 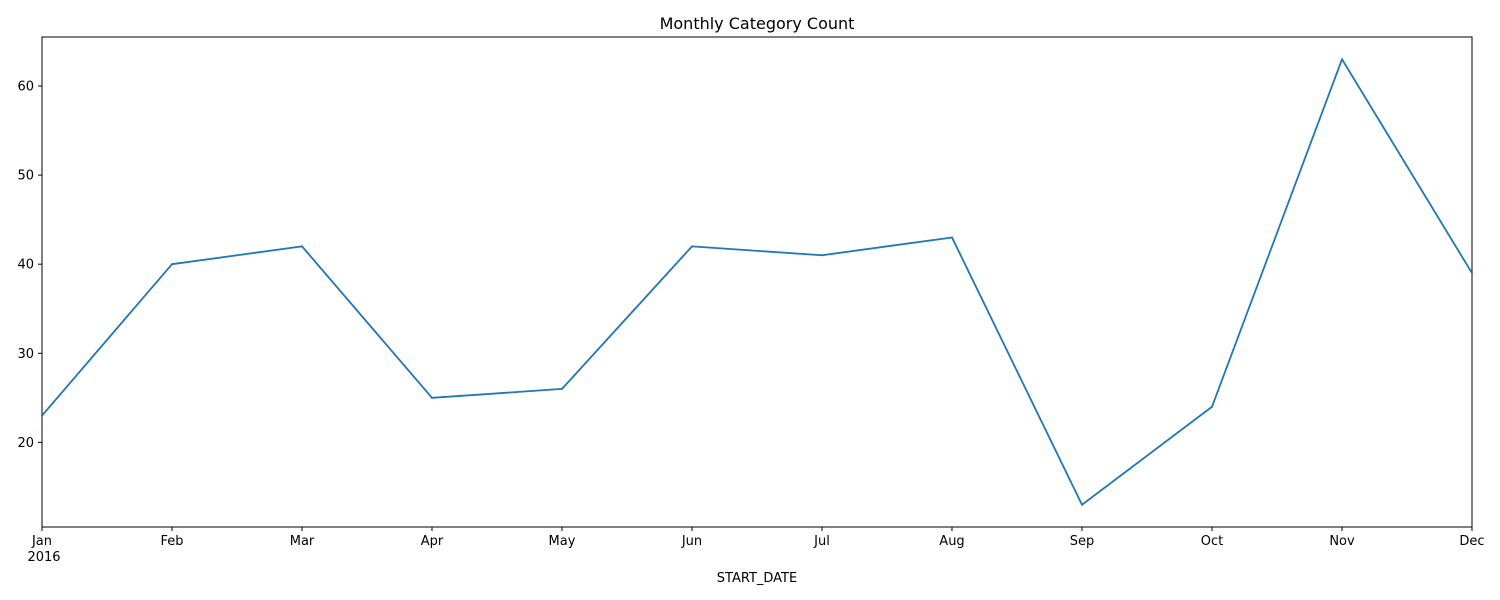 I want to click on x-tick-label: Apr, so click(x=432, y=541).